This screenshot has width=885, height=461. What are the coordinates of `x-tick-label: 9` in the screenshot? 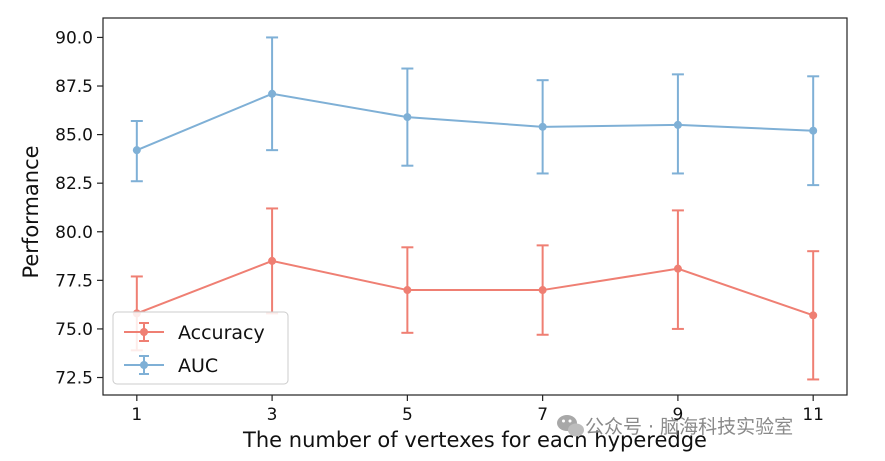 It's located at (677, 415).